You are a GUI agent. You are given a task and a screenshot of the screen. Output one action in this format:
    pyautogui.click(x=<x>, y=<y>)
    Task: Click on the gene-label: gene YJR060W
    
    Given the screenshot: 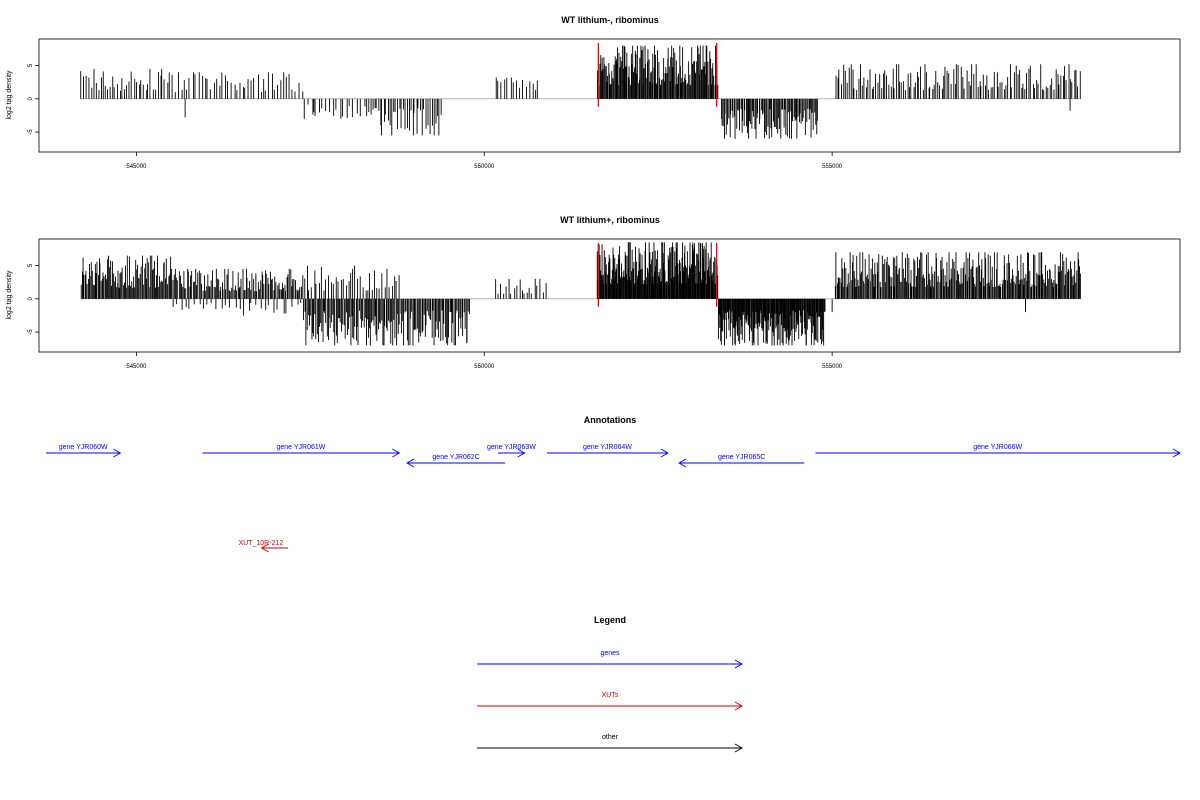 What is the action you would take?
    pyautogui.click(x=83, y=447)
    